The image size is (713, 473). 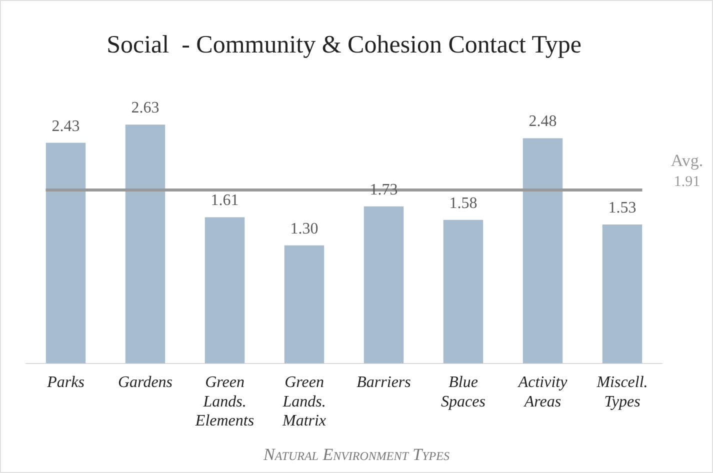 What do you see at coordinates (622, 392) in the screenshot?
I see `x-tick-label: Miscell. Types` at bounding box center [622, 392].